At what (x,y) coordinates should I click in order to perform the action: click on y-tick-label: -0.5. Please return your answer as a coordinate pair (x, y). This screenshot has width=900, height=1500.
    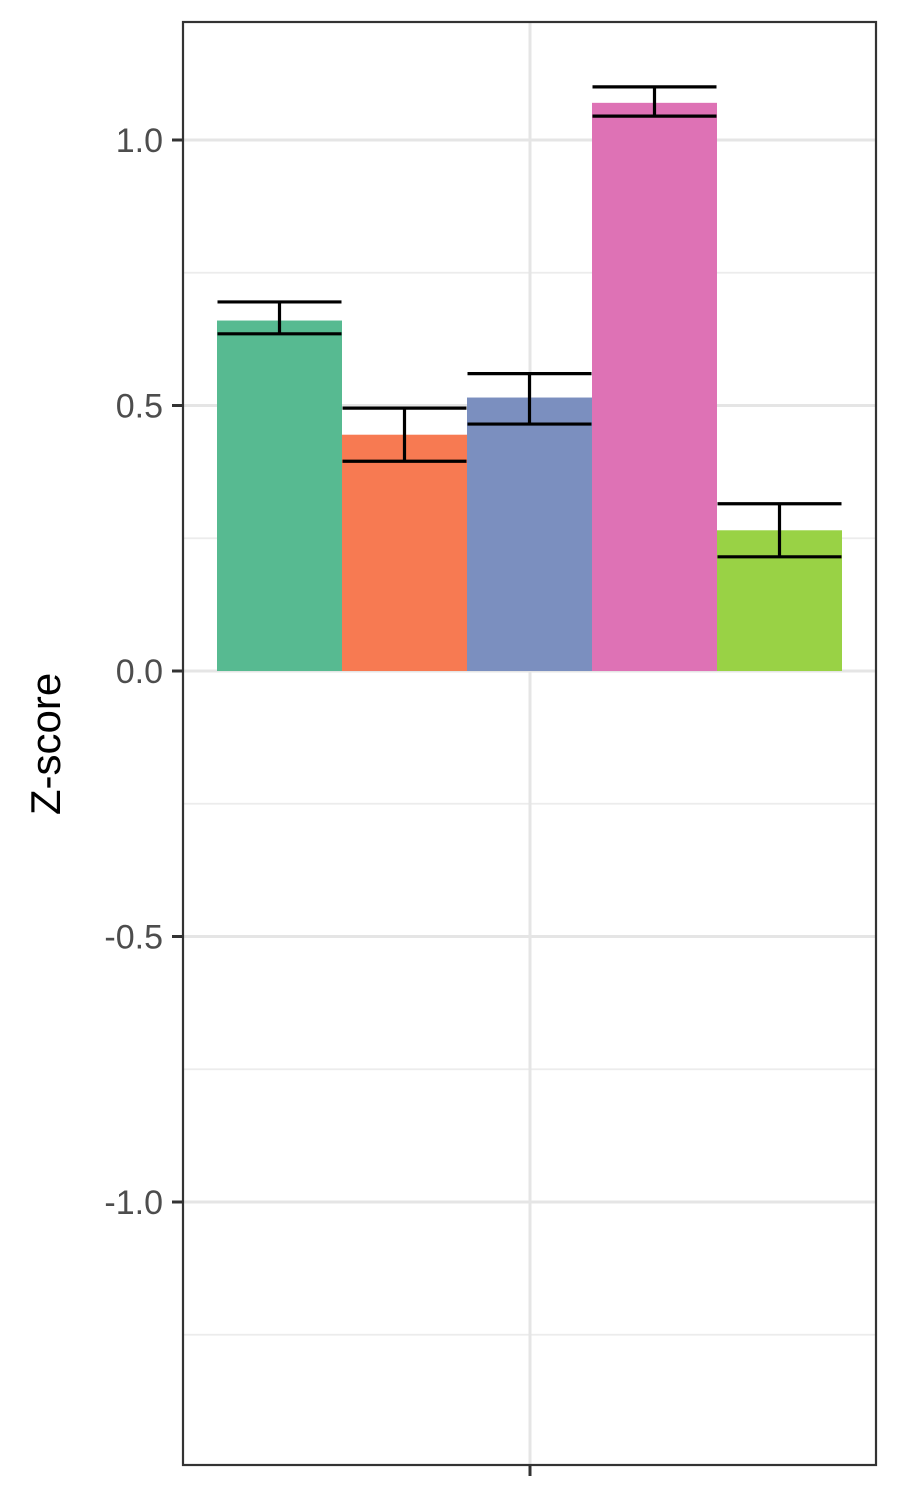
    Looking at the image, I should click on (133, 938).